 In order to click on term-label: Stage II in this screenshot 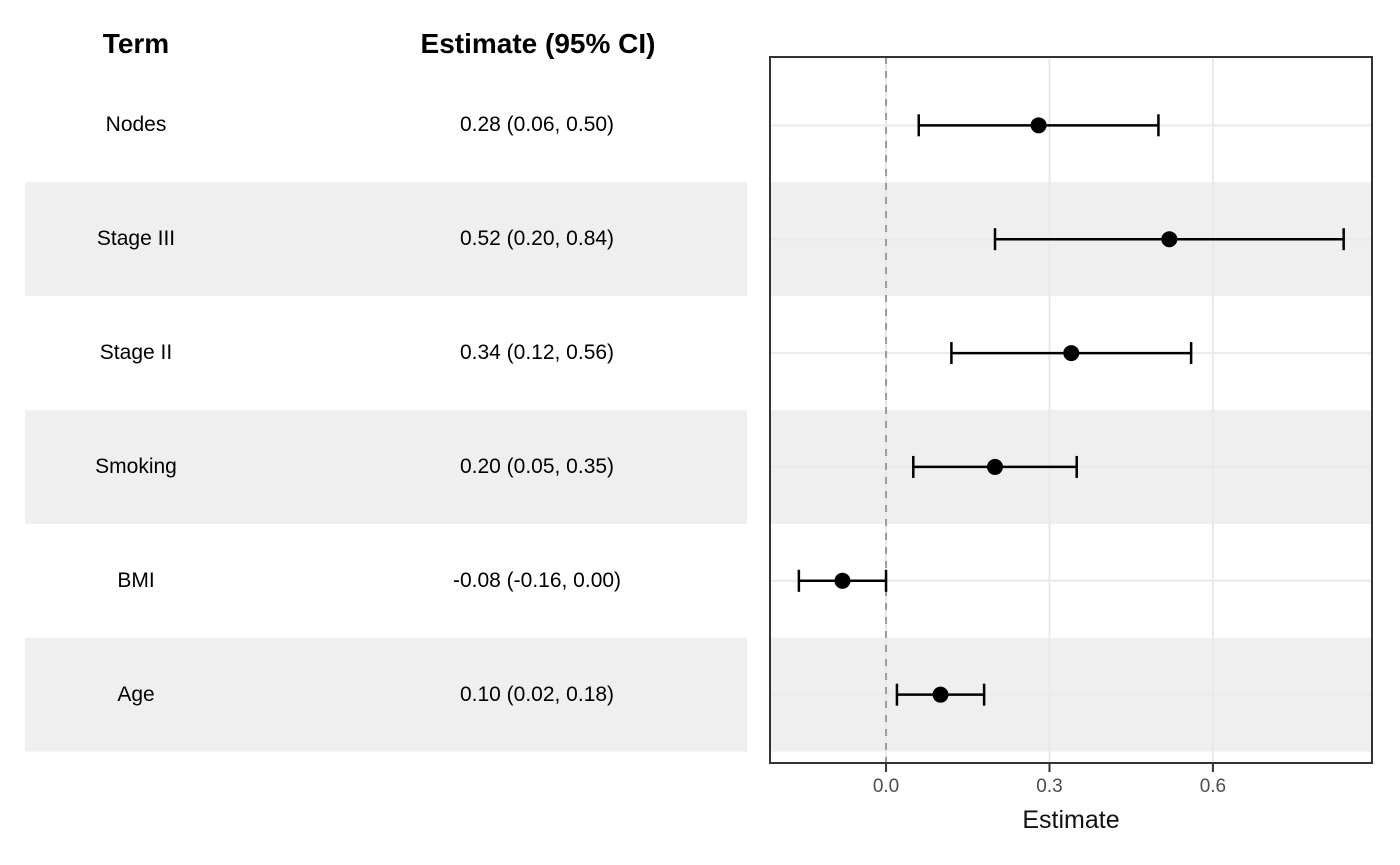, I will do `click(136, 353)`.